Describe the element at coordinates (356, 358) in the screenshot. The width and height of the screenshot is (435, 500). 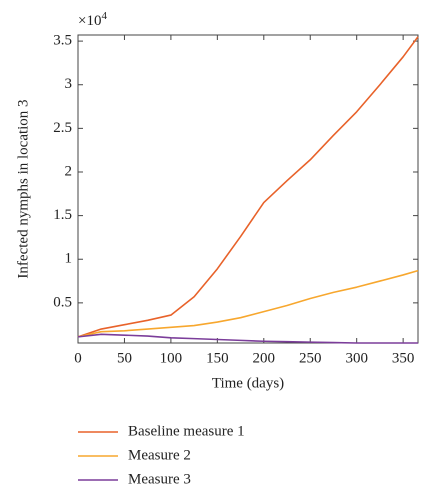
I see `x-tick-label: 300` at that location.